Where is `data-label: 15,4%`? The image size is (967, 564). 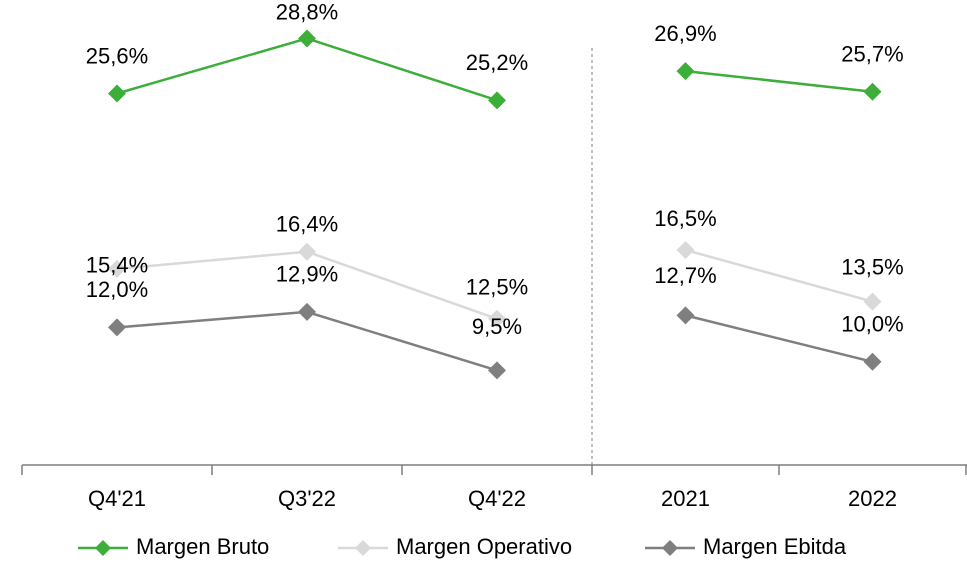 data-label: 15,4% is located at coordinates (117, 265).